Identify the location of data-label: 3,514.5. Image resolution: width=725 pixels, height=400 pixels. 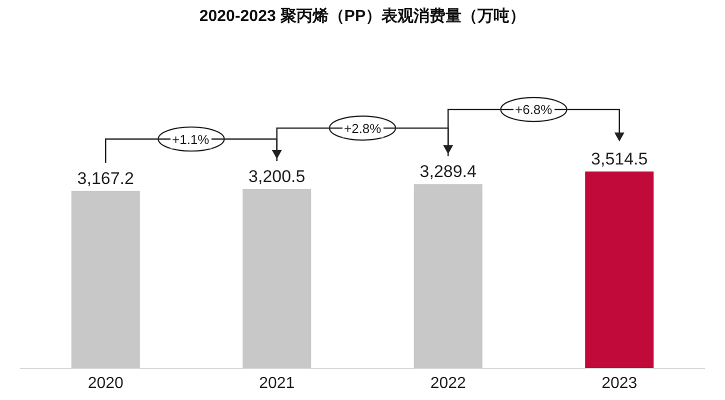
(619, 159).